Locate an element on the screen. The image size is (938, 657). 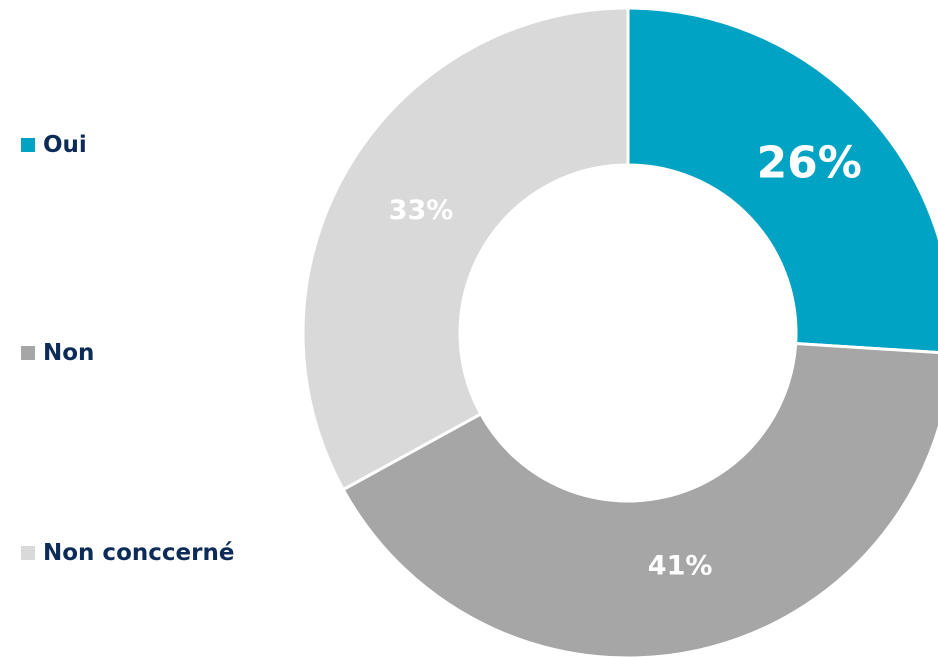
legend-swatch-non is located at coordinates (28, 353).